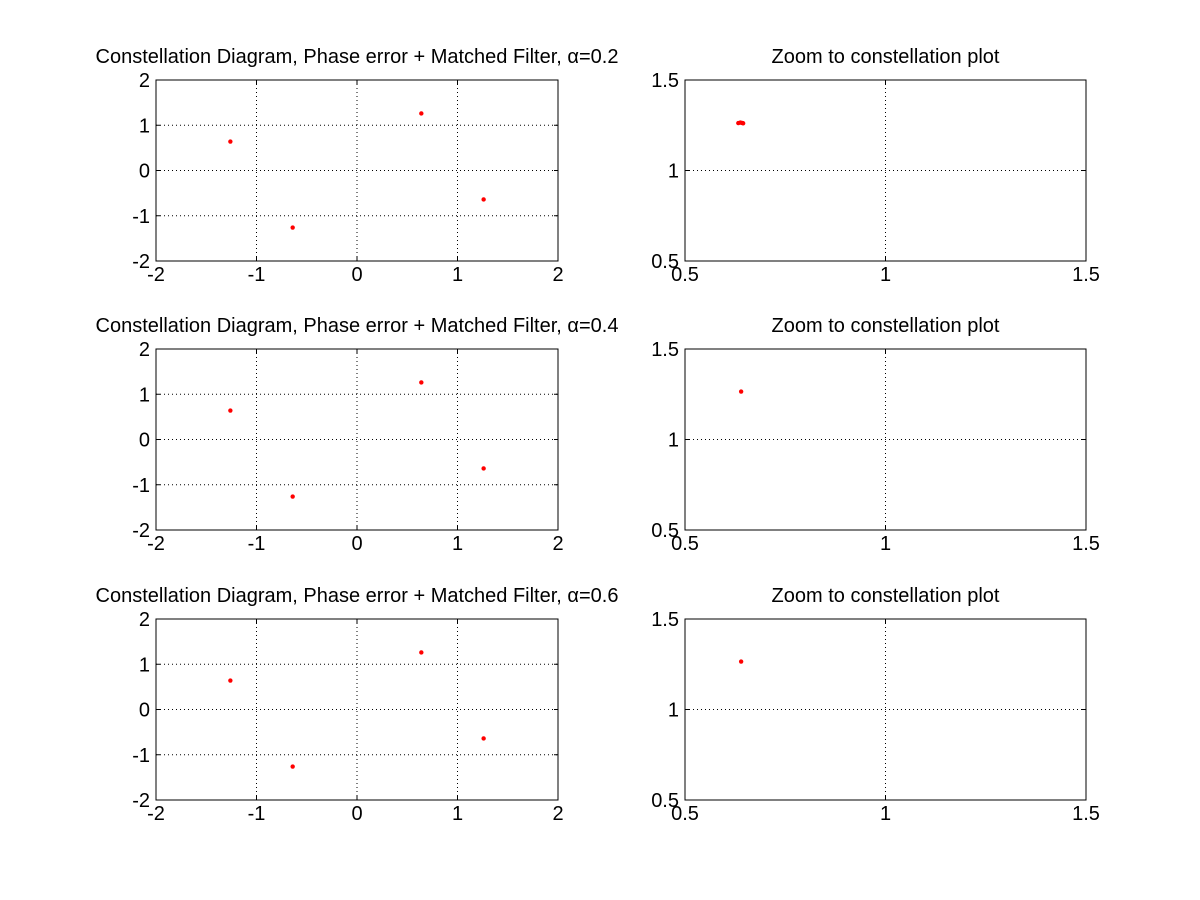 The height and width of the screenshot is (900, 1200). What do you see at coordinates (875, 705) in the screenshot?
I see `subplot-6: 0.5 1 1.5 0.5 1 1.5 Zoom to constellation plot` at bounding box center [875, 705].